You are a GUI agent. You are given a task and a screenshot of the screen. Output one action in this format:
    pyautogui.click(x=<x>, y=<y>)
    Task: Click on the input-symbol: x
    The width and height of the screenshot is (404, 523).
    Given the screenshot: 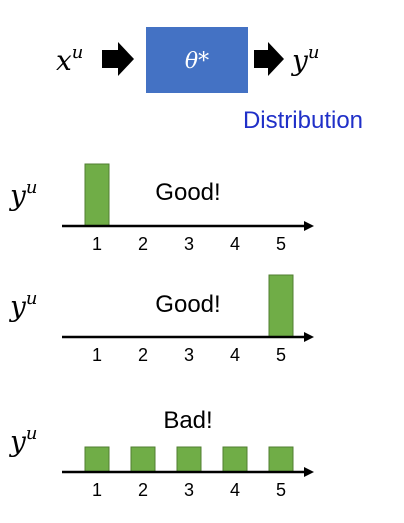 What is the action you would take?
    pyautogui.click(x=64, y=60)
    